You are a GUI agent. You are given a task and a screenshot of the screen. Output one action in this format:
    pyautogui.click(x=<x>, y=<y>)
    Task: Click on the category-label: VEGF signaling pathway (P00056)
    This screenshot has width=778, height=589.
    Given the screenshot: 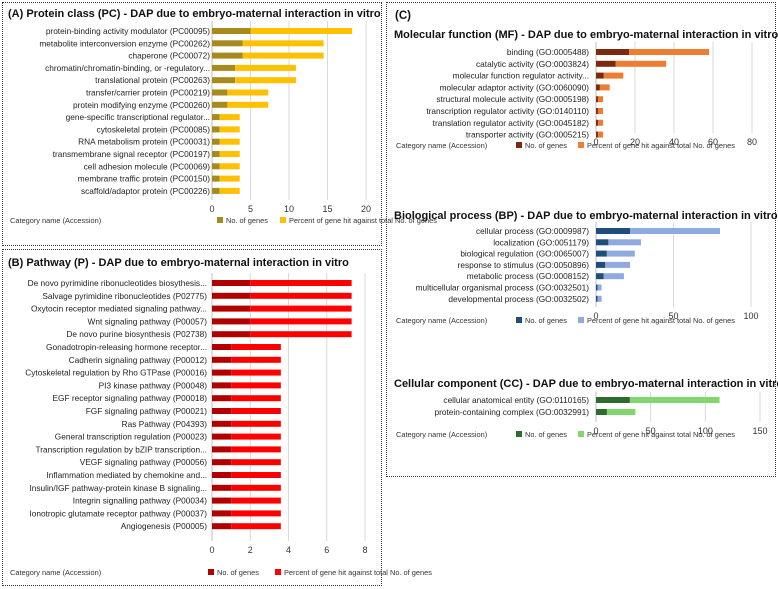 What is the action you would take?
    pyautogui.click(x=144, y=462)
    